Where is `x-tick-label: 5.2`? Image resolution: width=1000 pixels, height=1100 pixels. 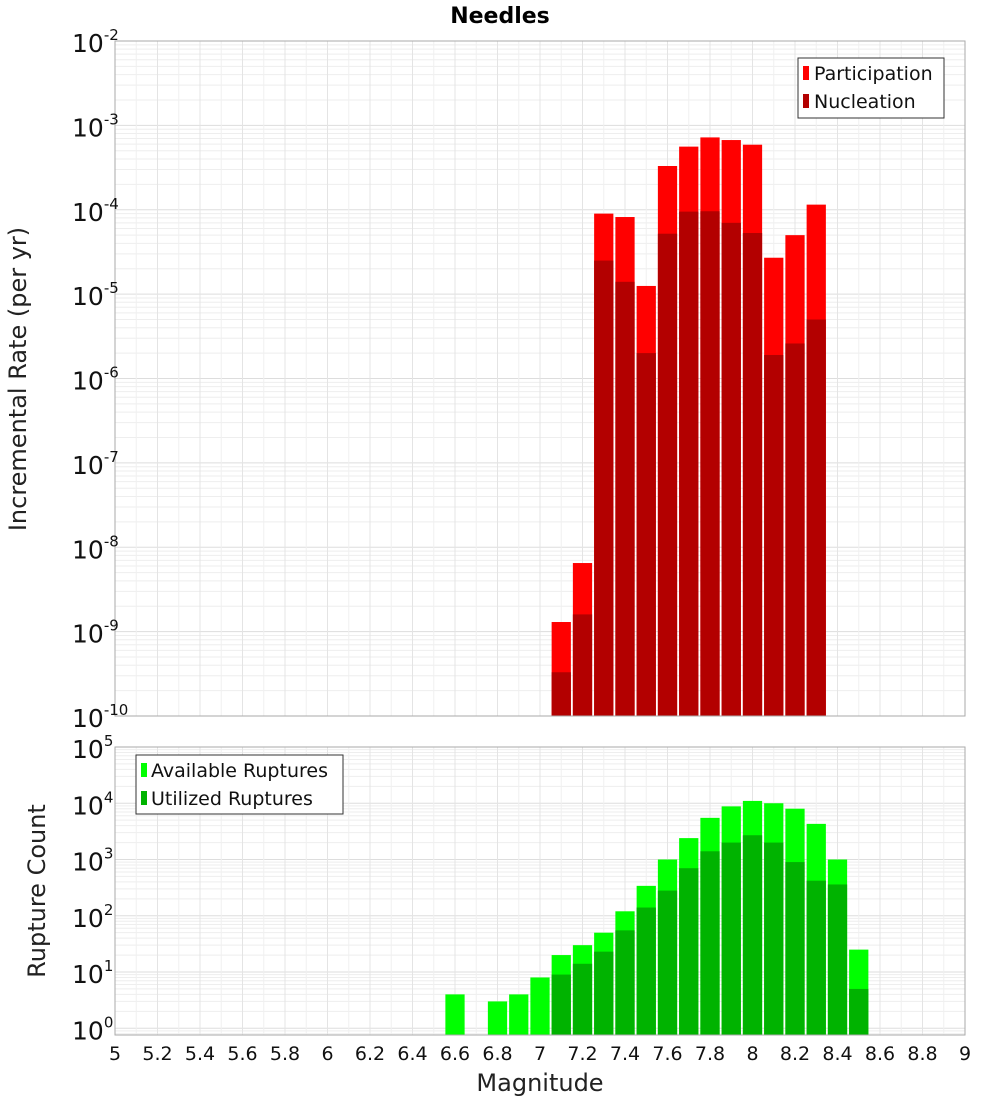
x-tick-label: 5.2 is located at coordinates (157, 1054).